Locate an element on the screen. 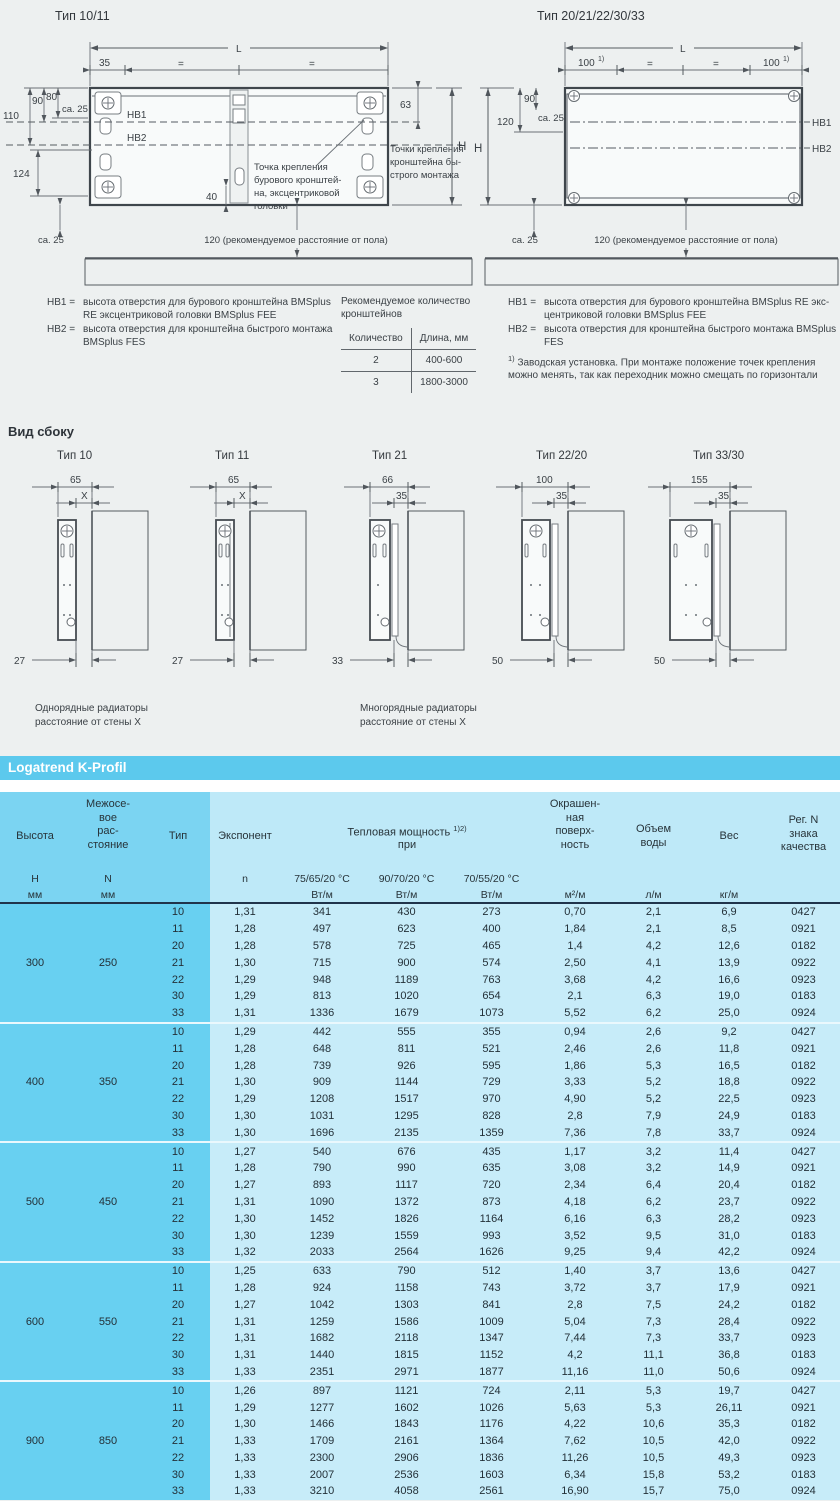  cell-height: 500 is located at coordinates (35, 1202).